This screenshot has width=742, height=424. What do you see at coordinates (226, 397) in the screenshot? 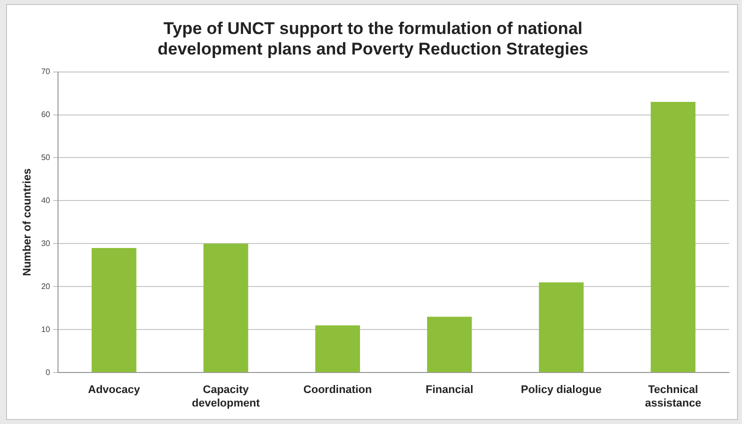
I see `x-tick-label: Capacity development` at bounding box center [226, 397].